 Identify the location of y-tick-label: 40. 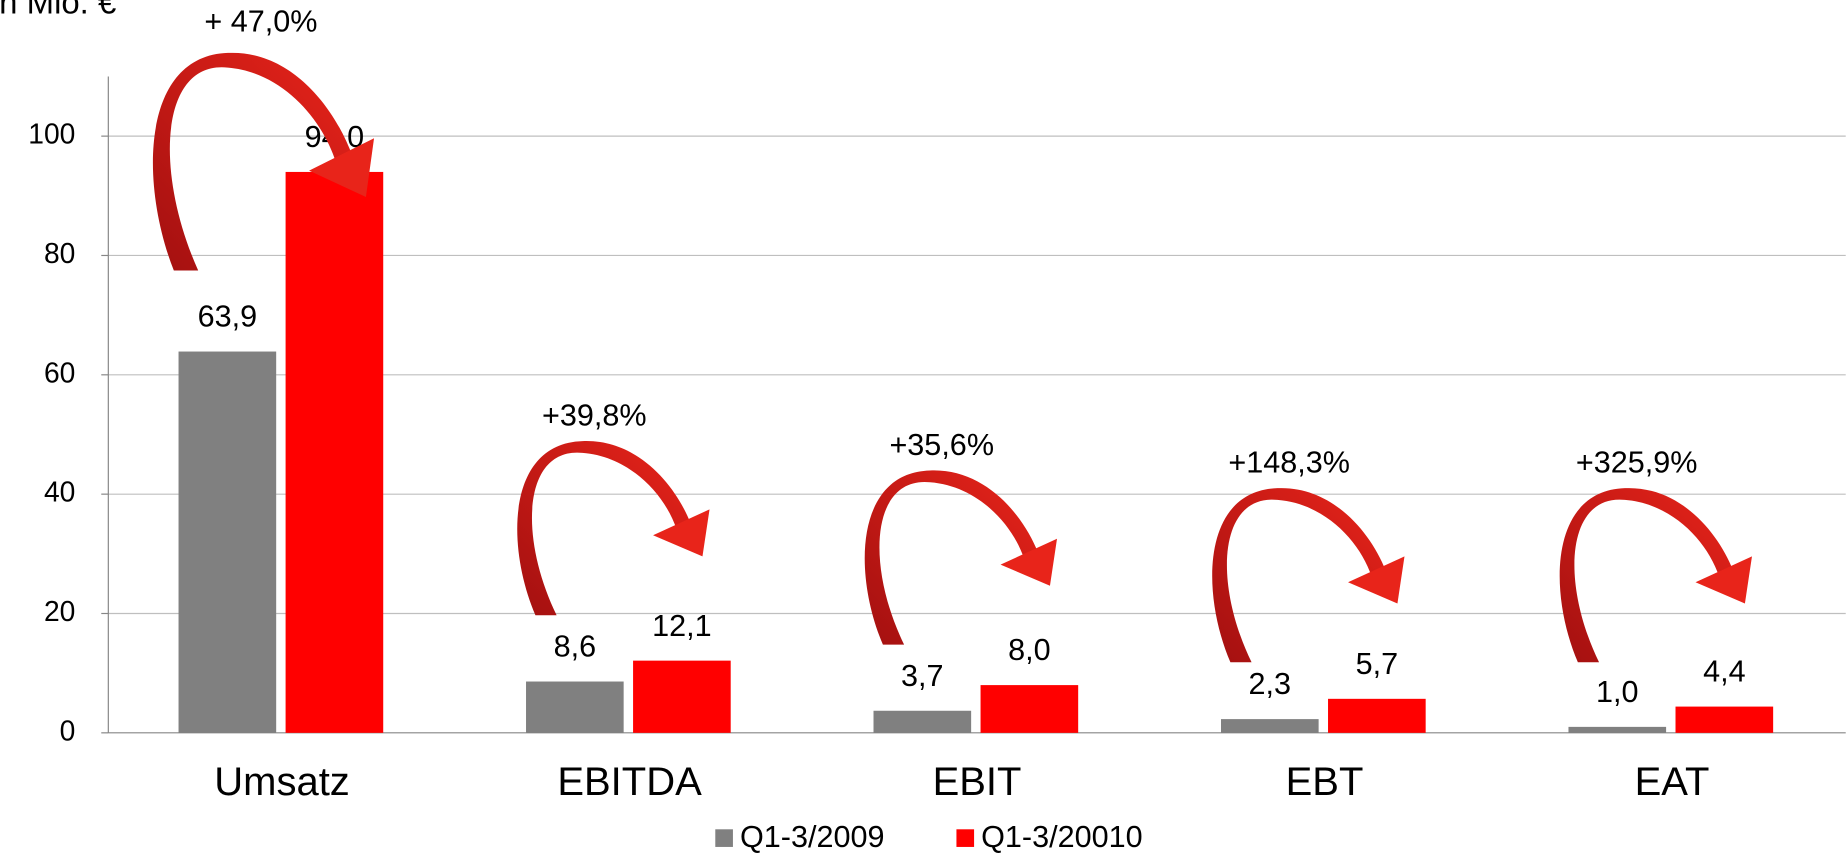
(59, 492).